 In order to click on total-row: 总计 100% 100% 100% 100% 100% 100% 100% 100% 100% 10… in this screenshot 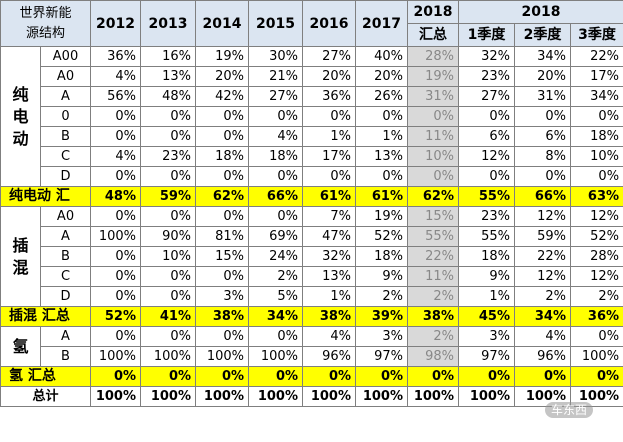, I will do `click(311, 396)`.